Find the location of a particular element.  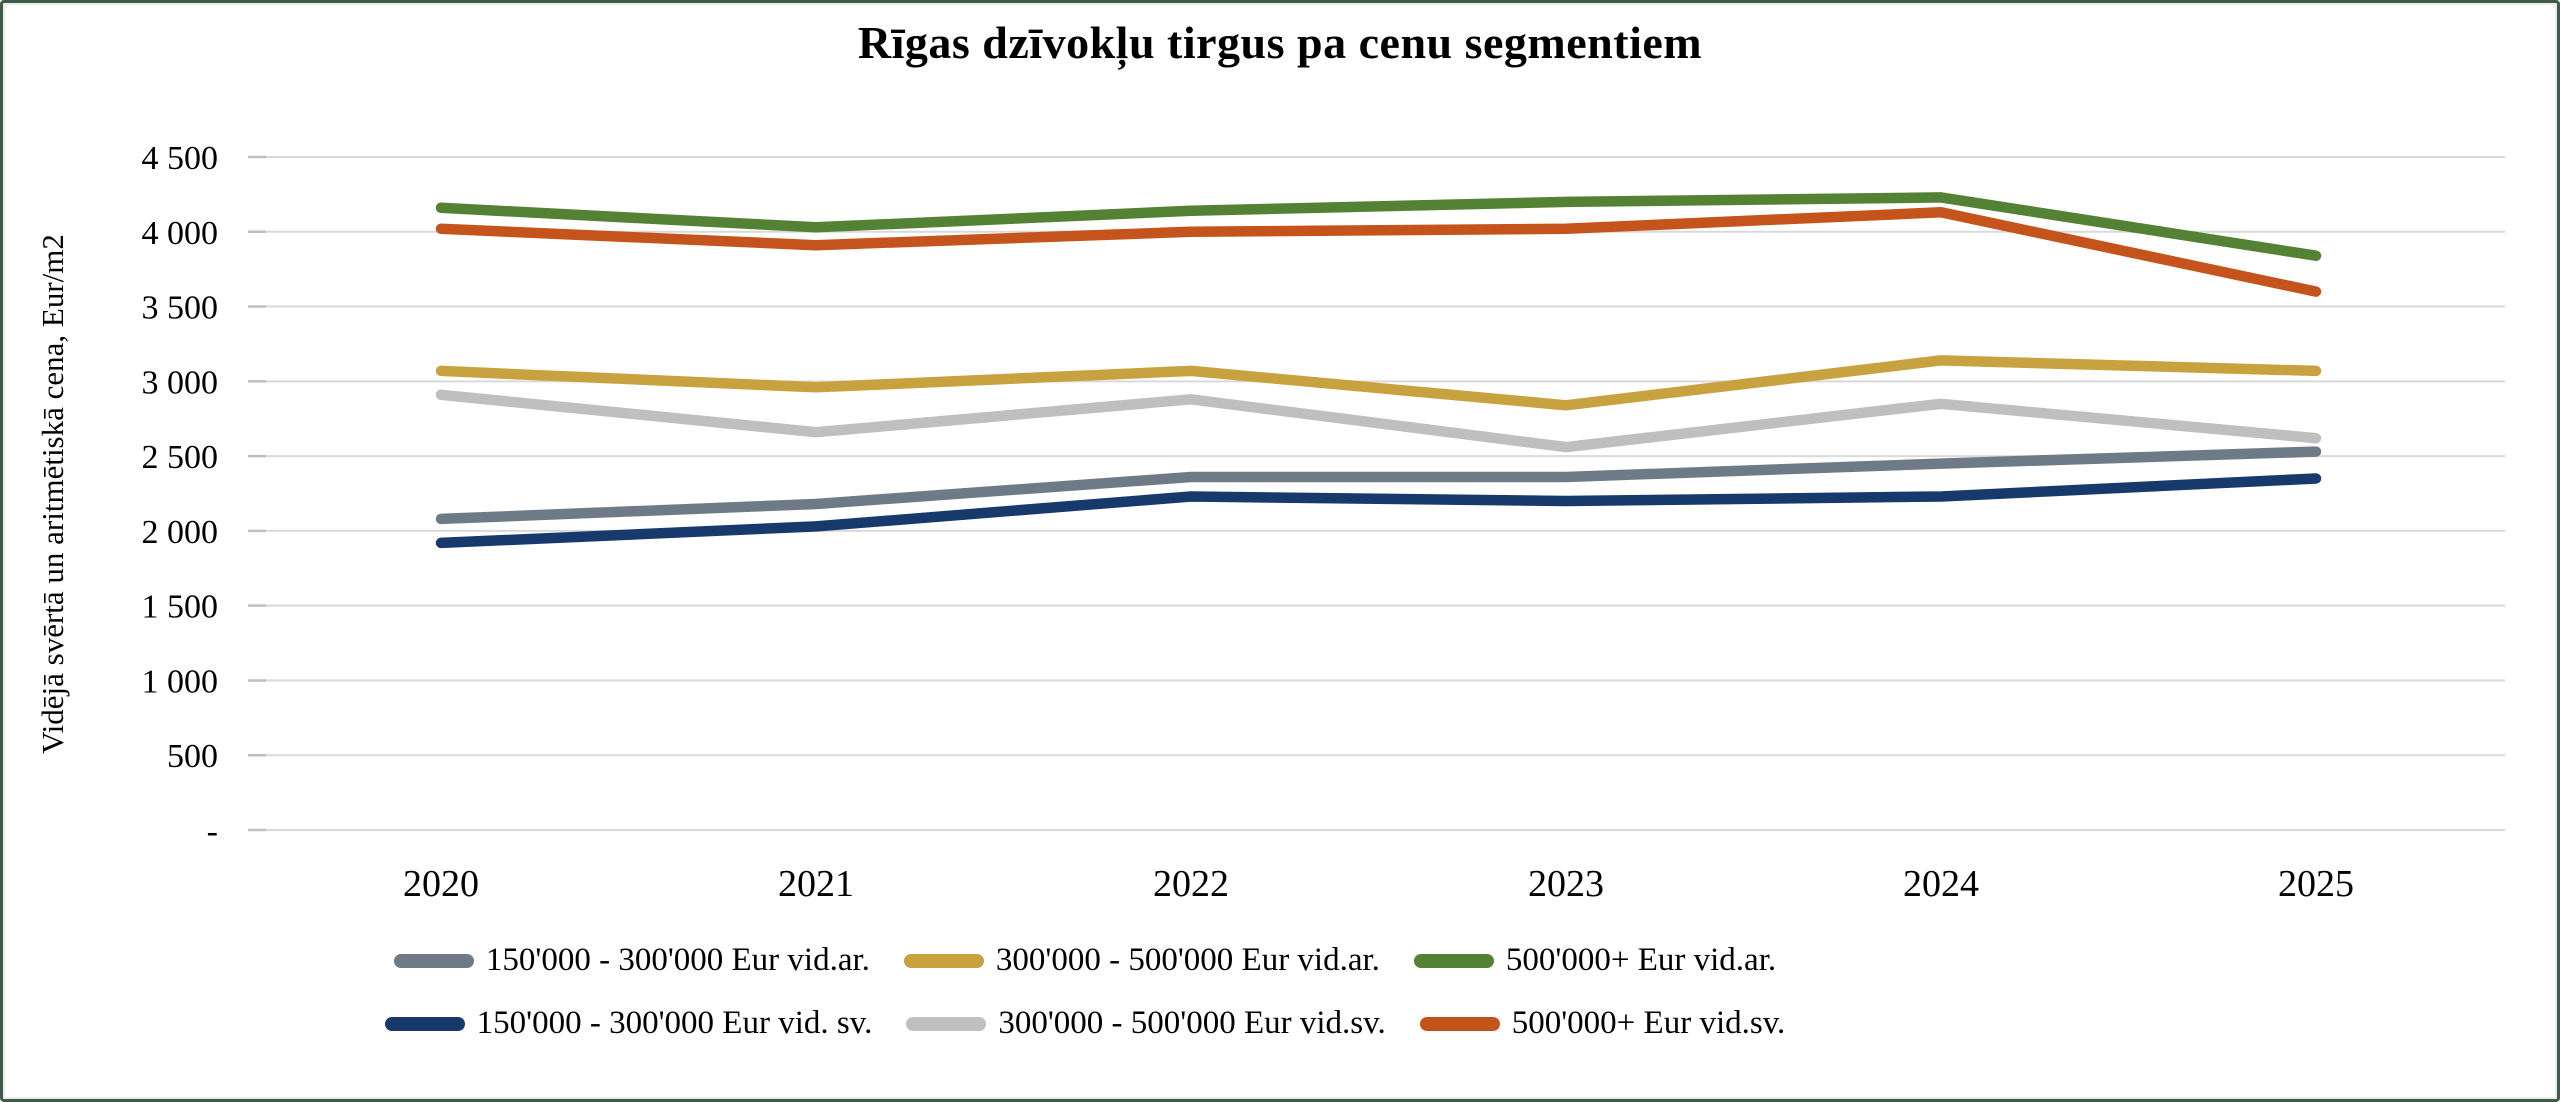

y-tick-label: - is located at coordinates (212, 831).